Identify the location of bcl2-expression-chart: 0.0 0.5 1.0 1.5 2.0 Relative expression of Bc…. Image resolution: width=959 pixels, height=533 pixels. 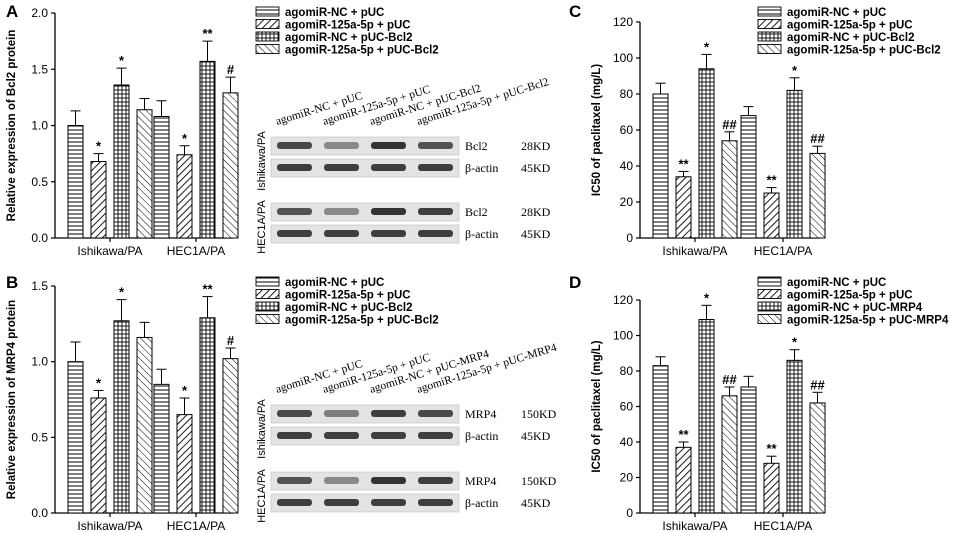
(122, 132).